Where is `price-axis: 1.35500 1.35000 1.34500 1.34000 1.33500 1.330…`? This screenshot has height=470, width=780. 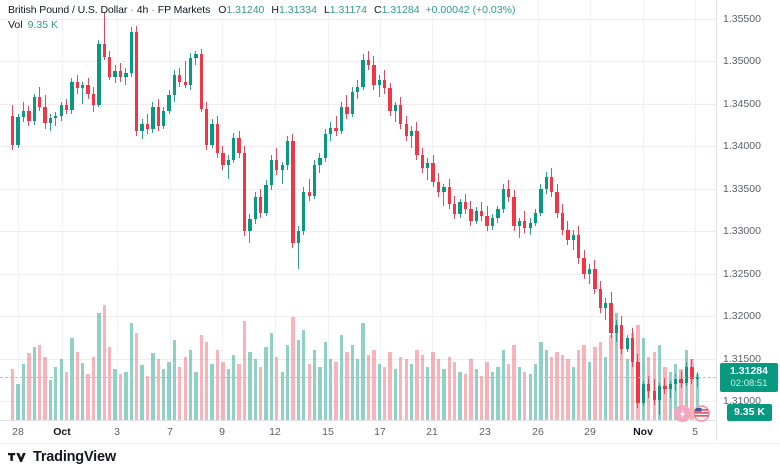
price-axis: 1.35500 1.35000 1.34500 1.34000 1.33500 1.330… is located at coordinates (748, 220).